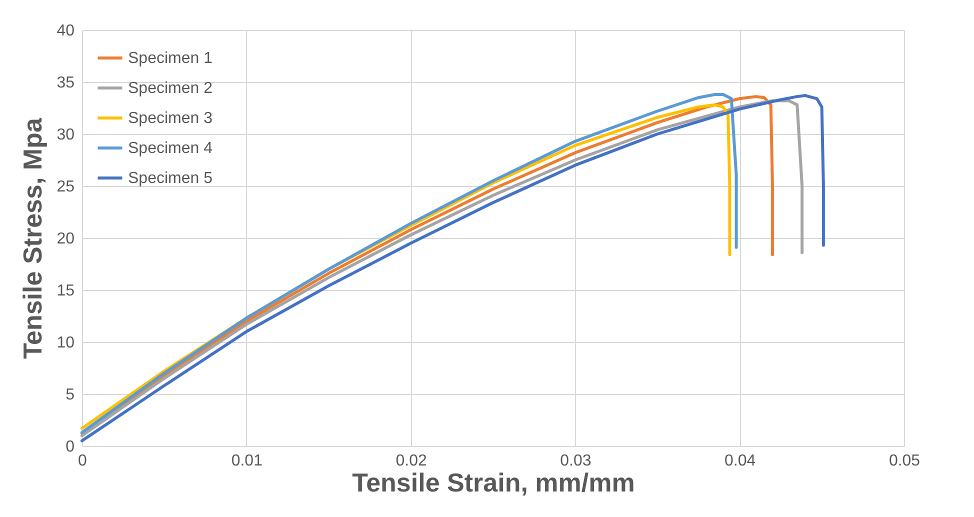 This screenshot has width=974, height=517. What do you see at coordinates (65, 31) in the screenshot?
I see `y-tick-label: 40` at bounding box center [65, 31].